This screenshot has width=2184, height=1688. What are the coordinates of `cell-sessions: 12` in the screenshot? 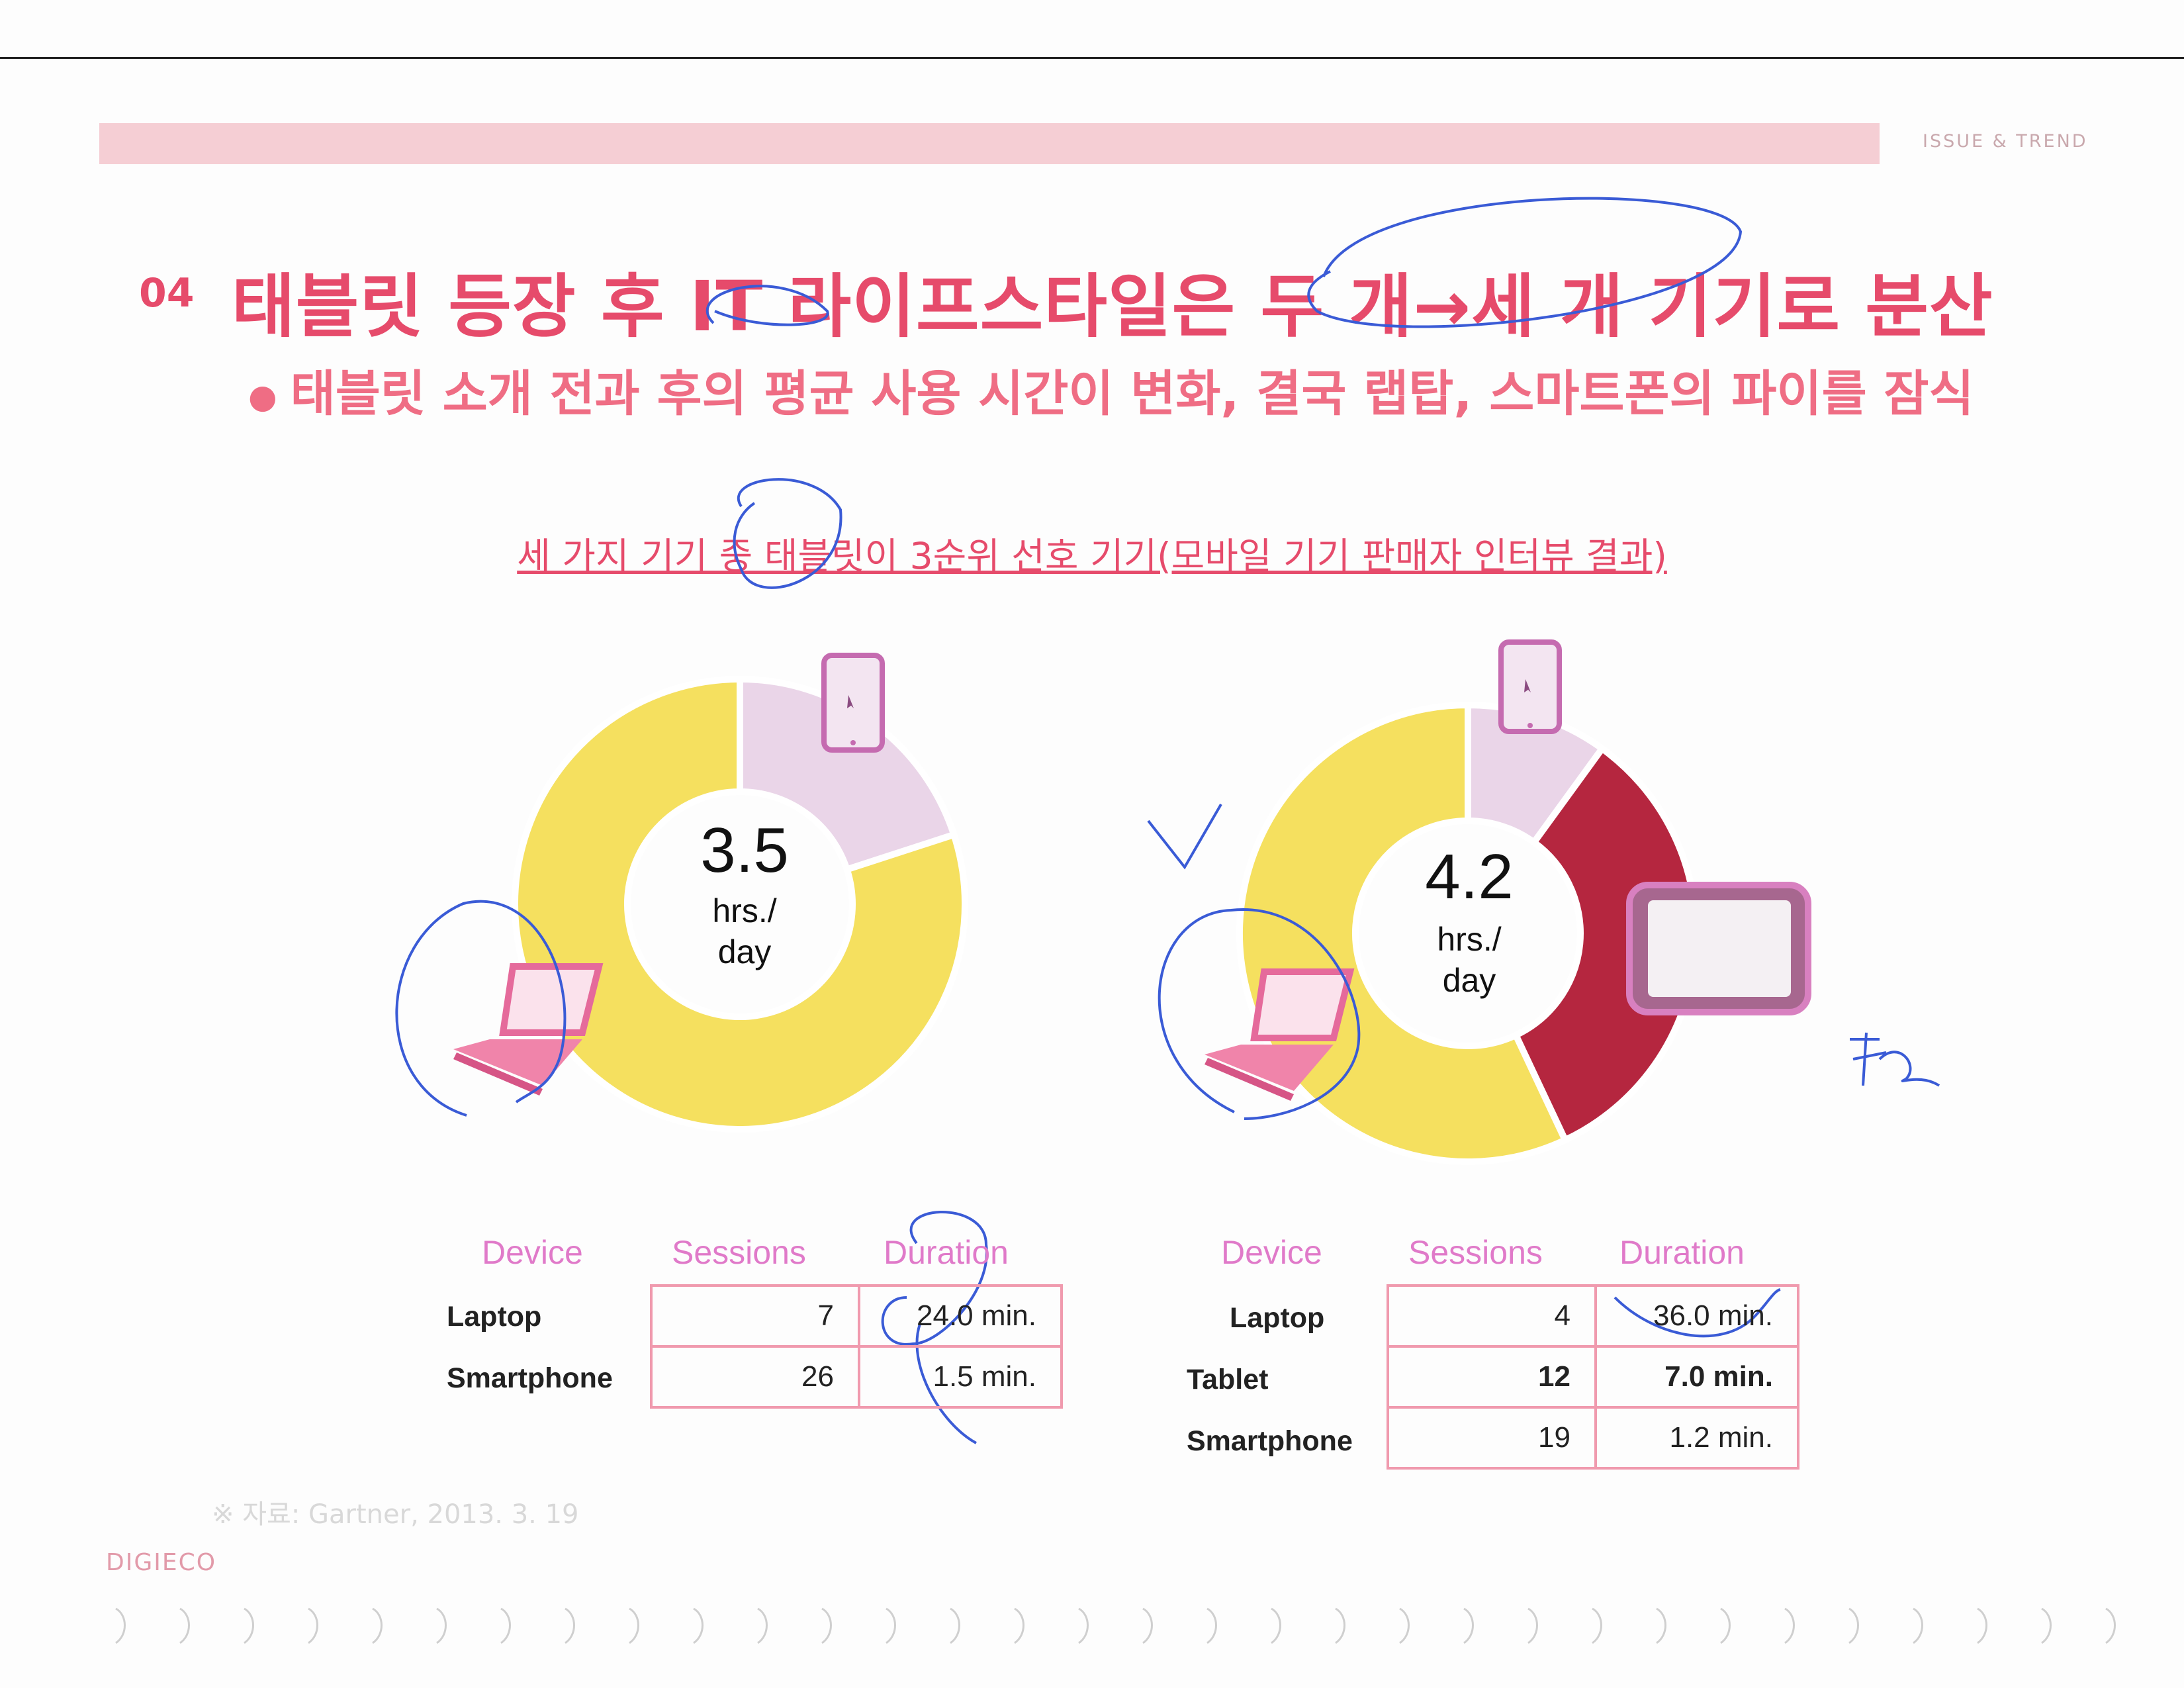 It's located at (1492, 1377).